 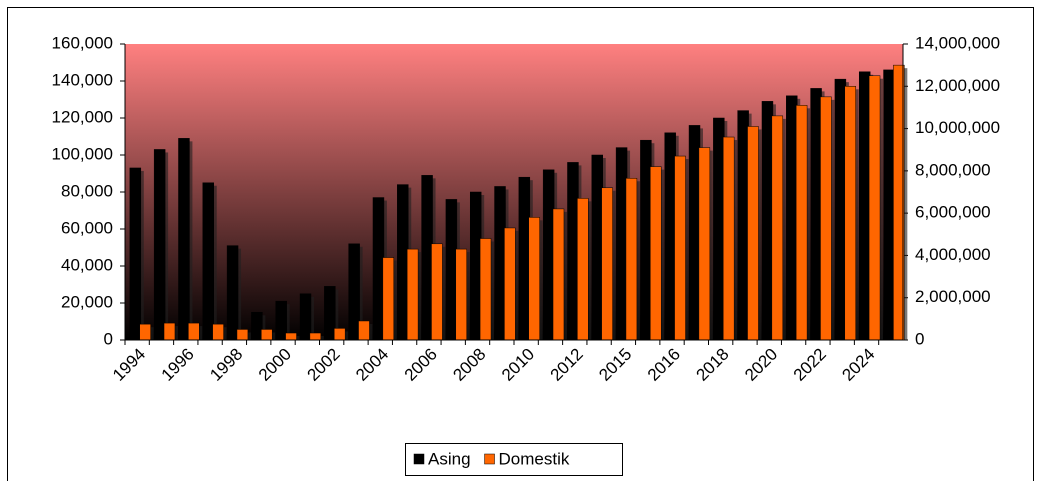 What do you see at coordinates (82, 79) in the screenshot?
I see `y-tick-label: 140,000` at bounding box center [82, 79].